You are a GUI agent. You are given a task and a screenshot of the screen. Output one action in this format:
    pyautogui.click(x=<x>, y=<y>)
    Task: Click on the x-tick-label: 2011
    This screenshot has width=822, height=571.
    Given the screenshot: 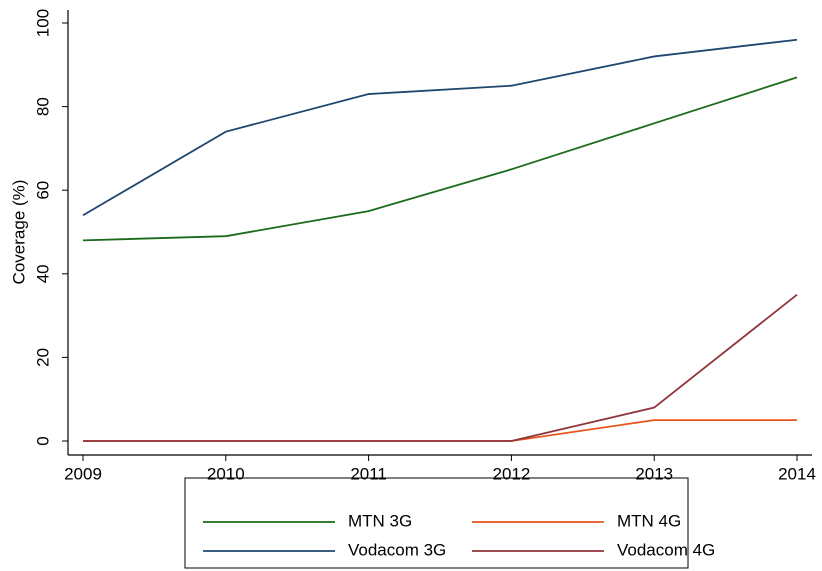 What is the action you would take?
    pyautogui.click(x=368, y=473)
    